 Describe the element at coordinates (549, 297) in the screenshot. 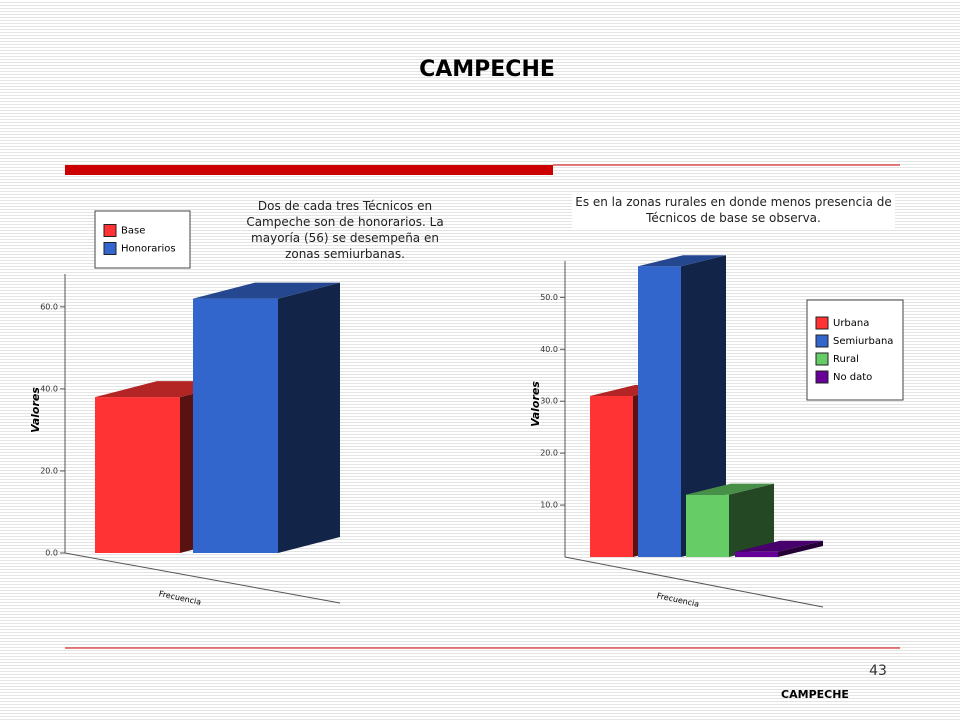

I see `y-tick-label: 50.0` at that location.